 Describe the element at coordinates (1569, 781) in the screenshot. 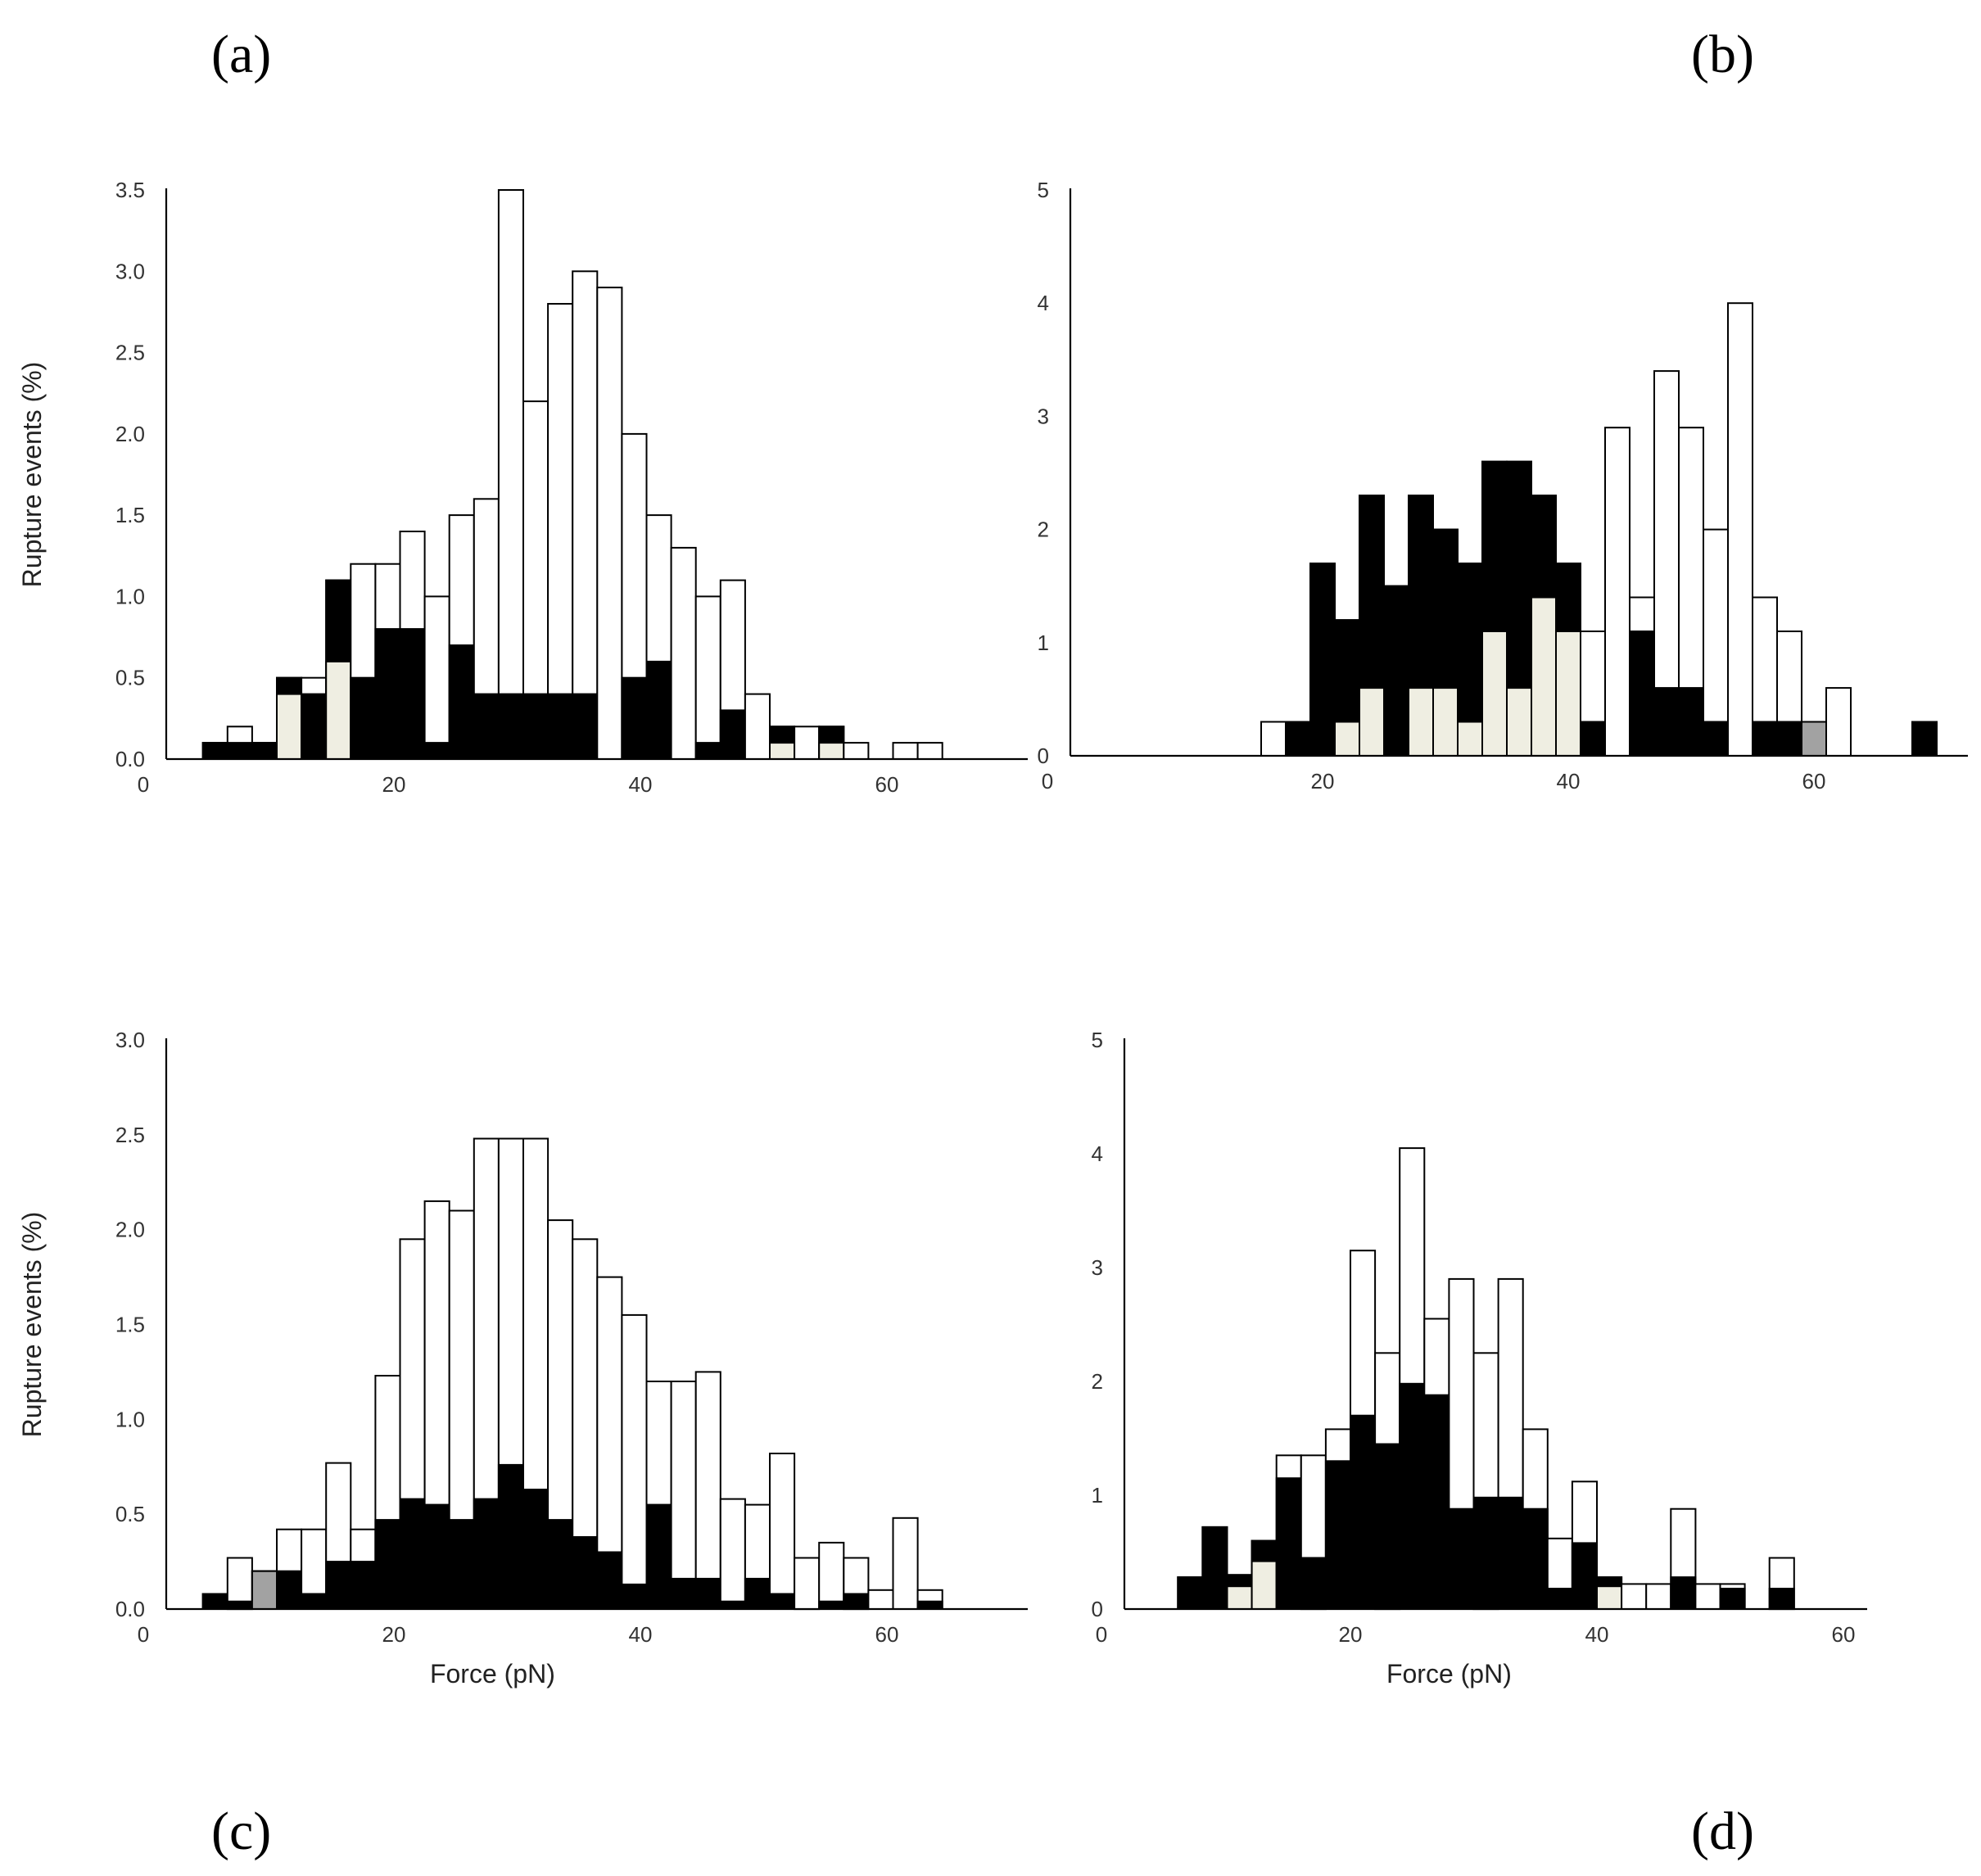

I see `x-tick-label-b-2: 40` at that location.